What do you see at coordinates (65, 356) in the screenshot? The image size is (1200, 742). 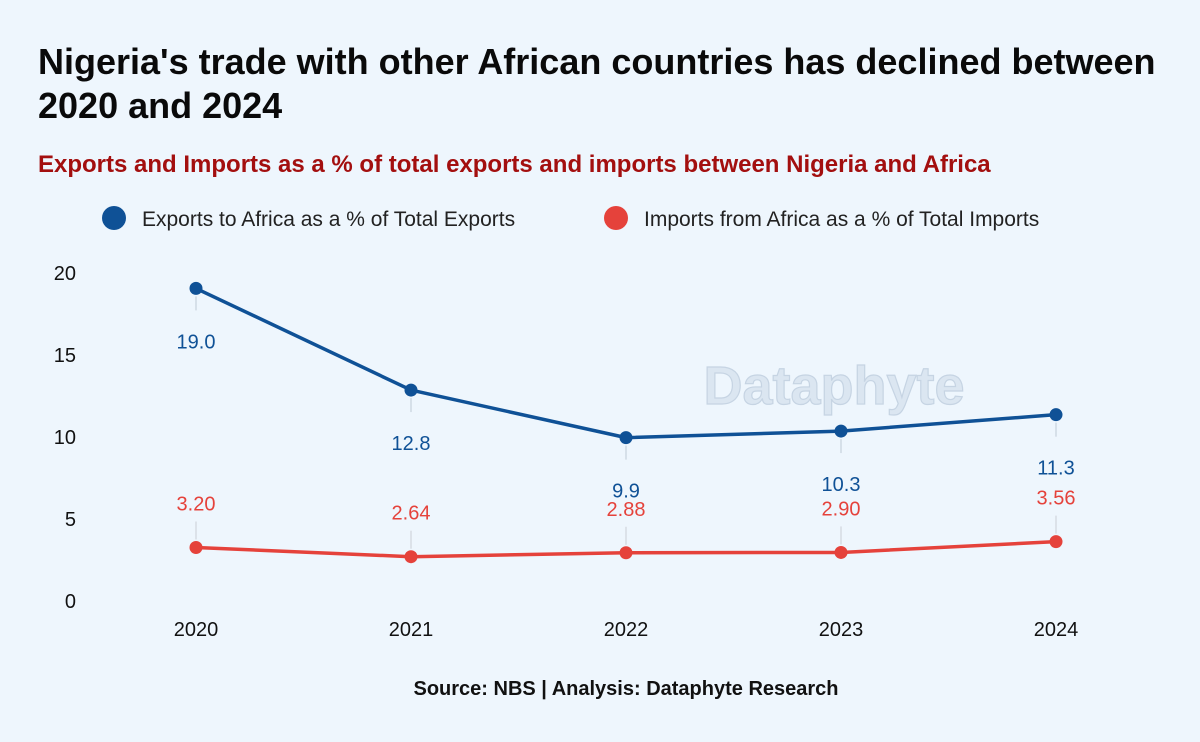 I see `y-tick-label: 15` at bounding box center [65, 356].